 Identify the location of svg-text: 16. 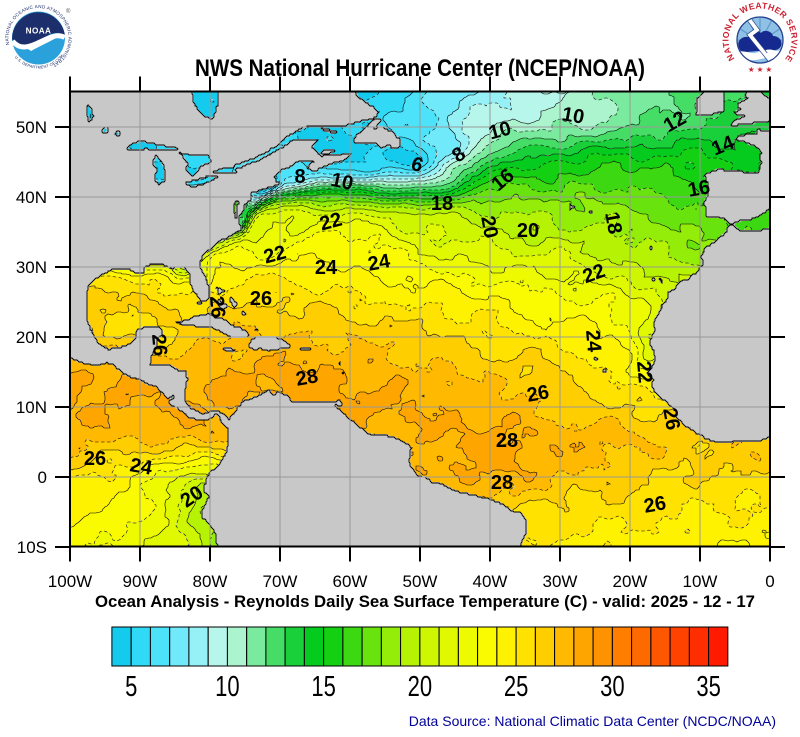
(699, 189).